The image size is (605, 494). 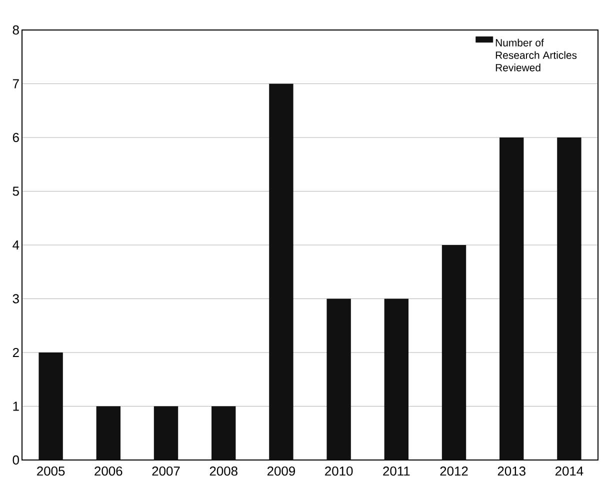 What do you see at coordinates (51, 471) in the screenshot?
I see `x-tick-label: 2005` at bounding box center [51, 471].